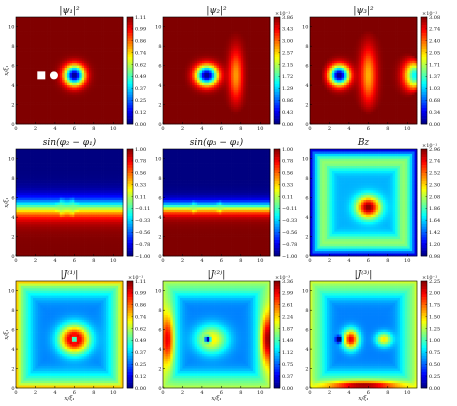 The width and height of the screenshot is (457, 406). What do you see at coordinates (130, 61) in the screenshot?
I see `colorbar-step` at bounding box center [130, 61].